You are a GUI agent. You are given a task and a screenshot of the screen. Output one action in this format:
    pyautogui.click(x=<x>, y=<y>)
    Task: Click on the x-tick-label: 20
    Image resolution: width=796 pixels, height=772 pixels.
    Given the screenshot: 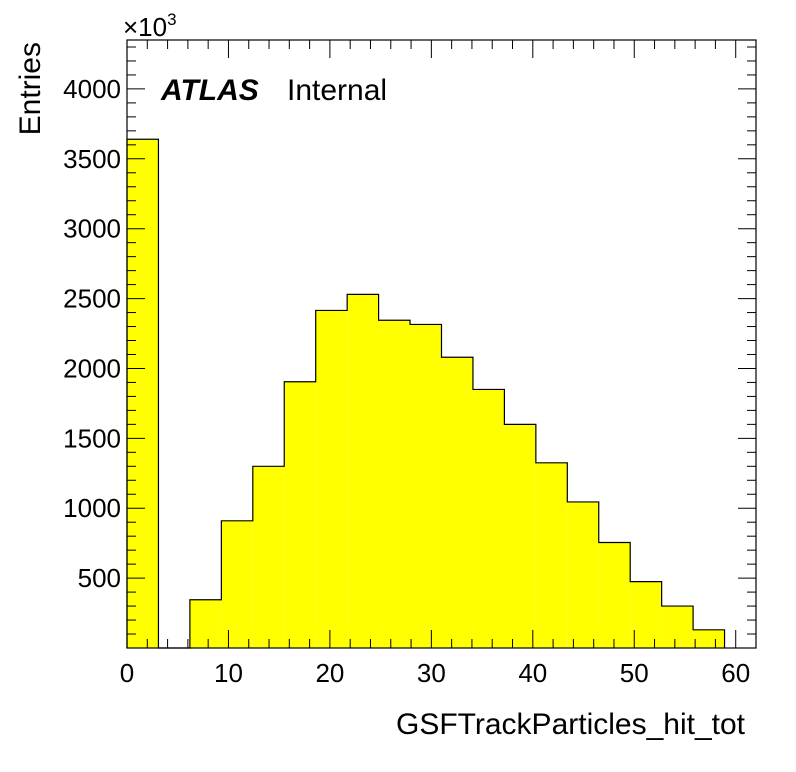 What is the action you would take?
    pyautogui.click(x=329, y=673)
    